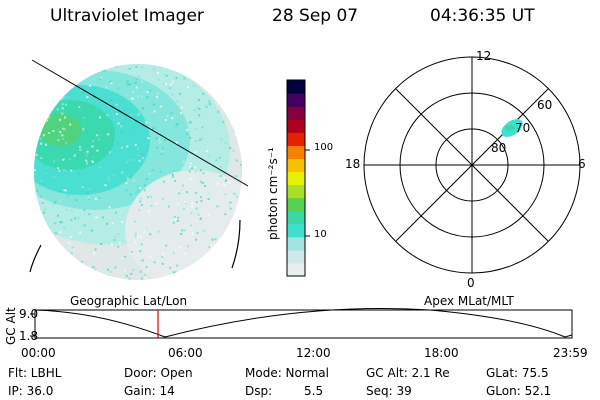 The width and height of the screenshot is (600, 400). Describe the element at coordinates (408, 373) in the screenshot. I see `status-gc-alt: GC Alt: 2.1 Re` at that location.